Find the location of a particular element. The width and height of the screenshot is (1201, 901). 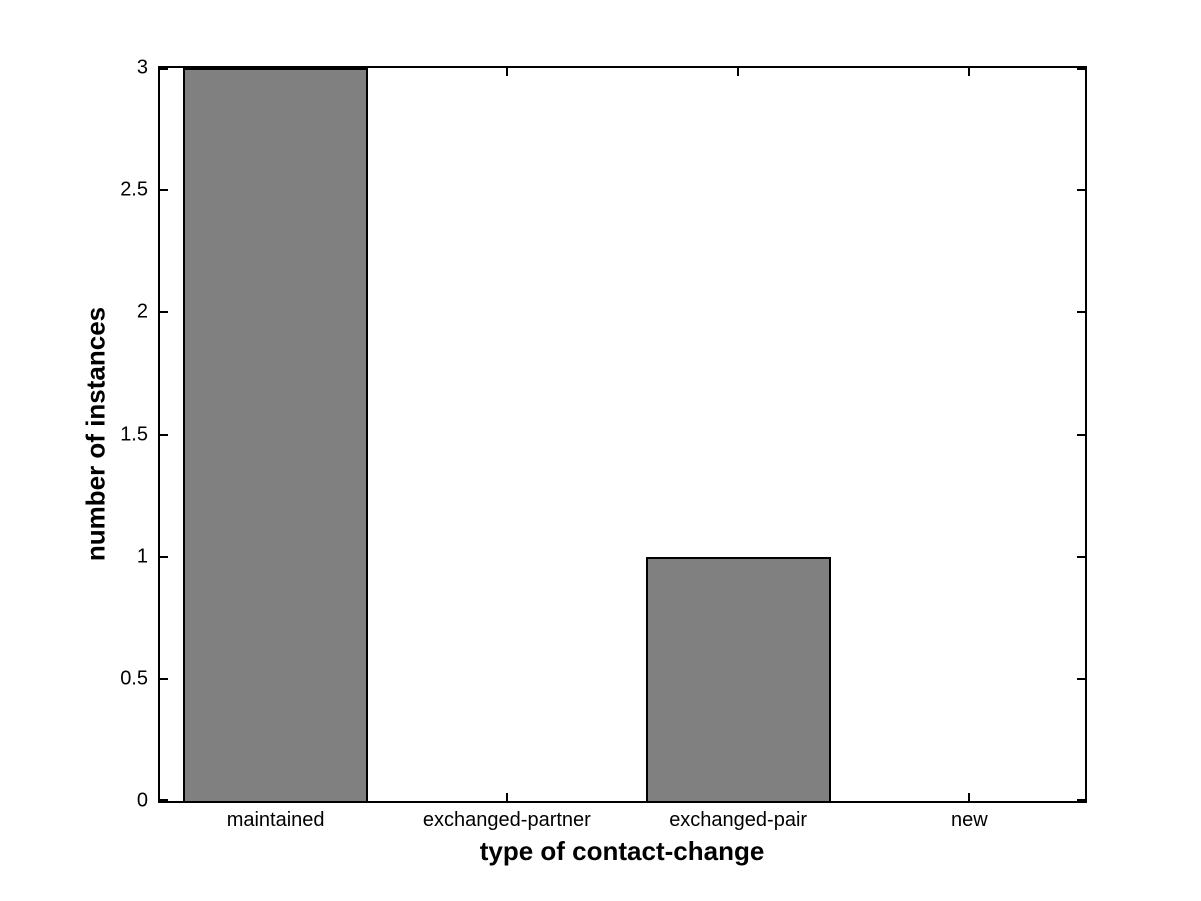

y-tick-label: 1.5 is located at coordinates (134, 434).